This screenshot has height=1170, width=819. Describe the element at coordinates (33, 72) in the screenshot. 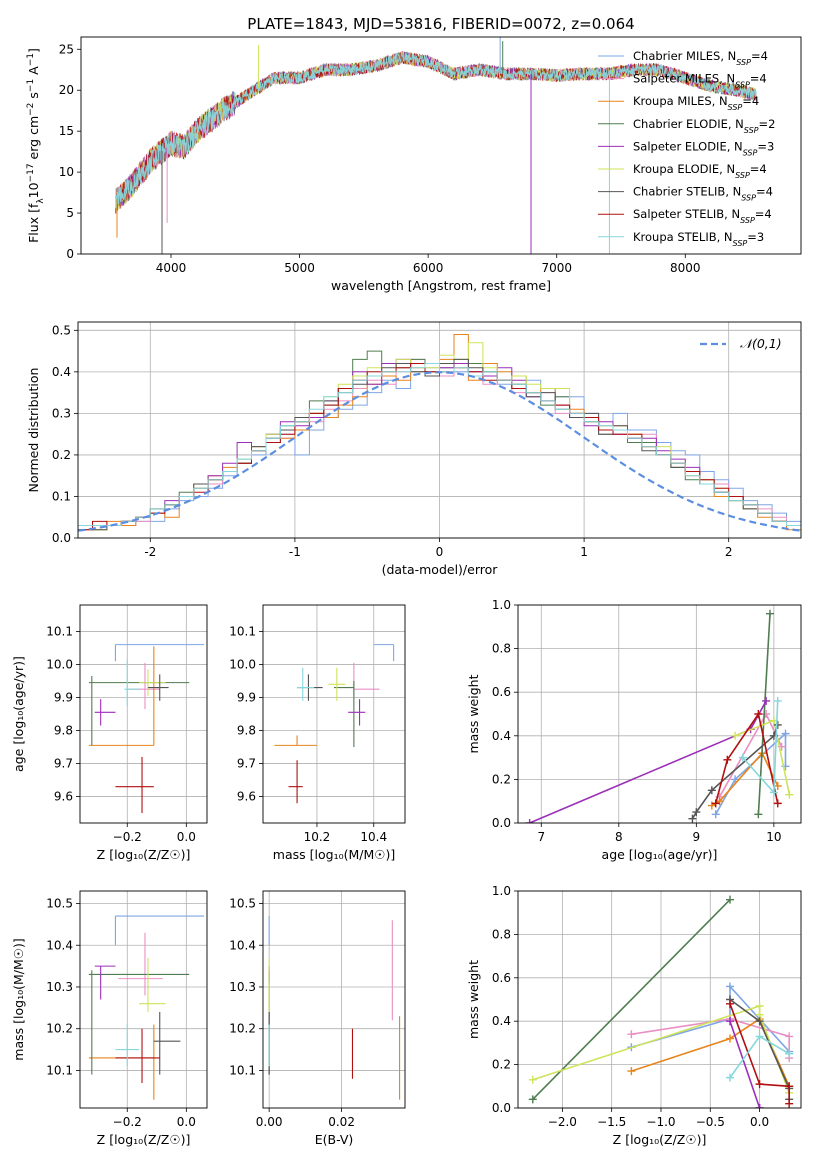

I see `y-label-part: A` at that location.